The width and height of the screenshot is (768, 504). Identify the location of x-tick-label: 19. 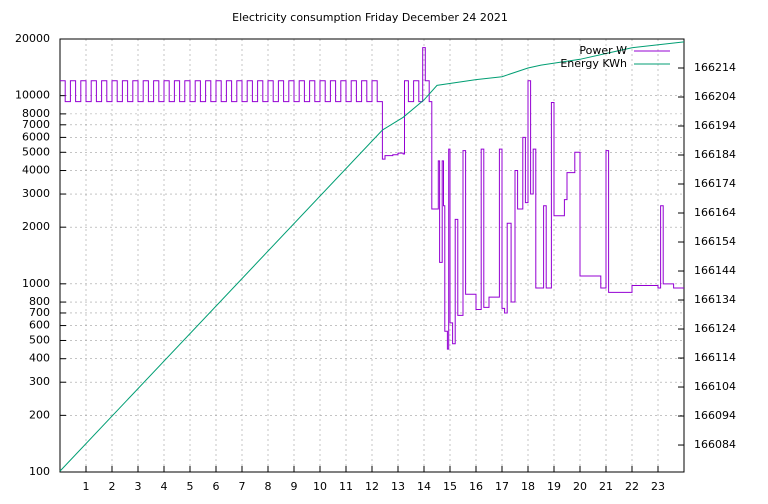
(554, 486).